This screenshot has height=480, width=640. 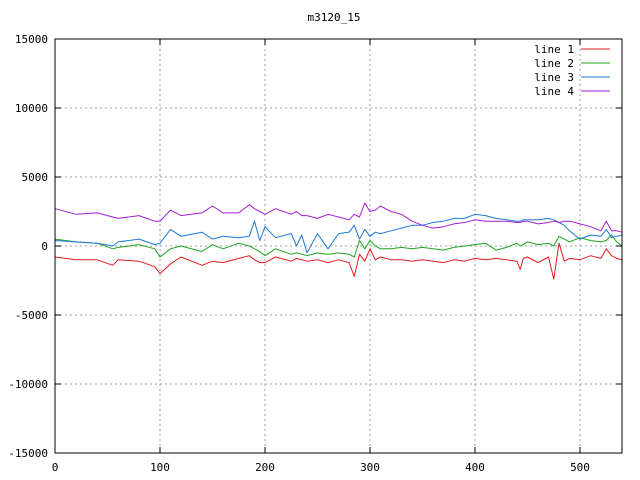 I want to click on y-tick-label: -15000, so click(x=28, y=453).